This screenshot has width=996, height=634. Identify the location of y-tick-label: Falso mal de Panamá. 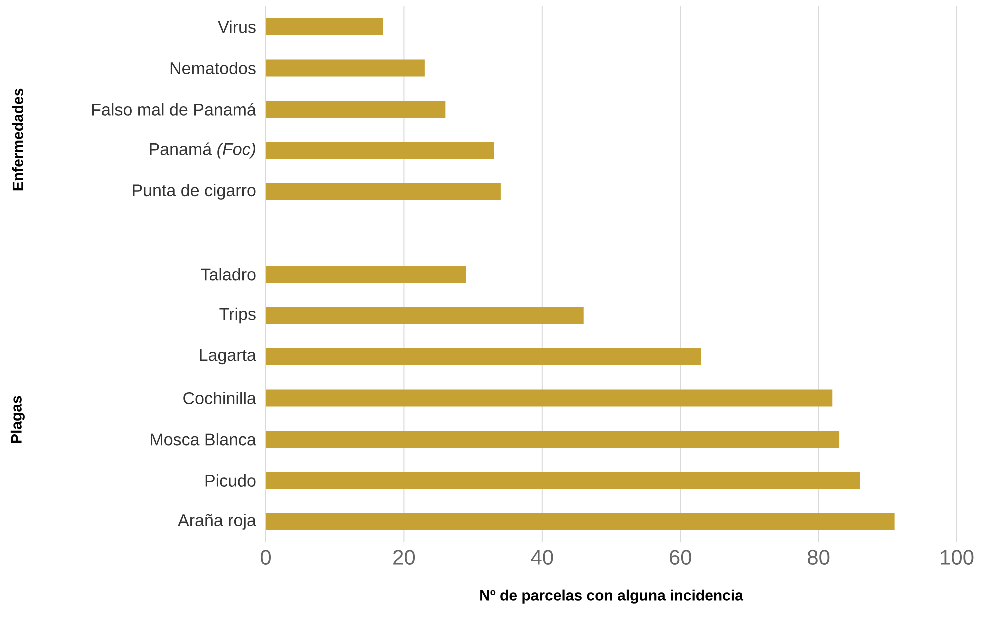
(174, 109).